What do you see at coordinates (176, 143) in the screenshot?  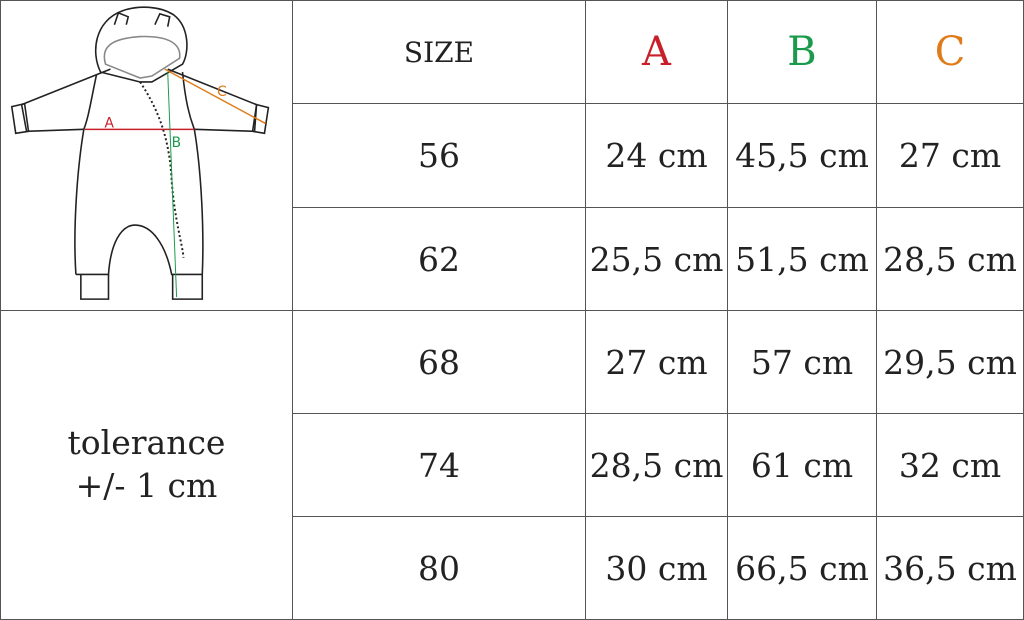 I see `label-b: B` at bounding box center [176, 143].